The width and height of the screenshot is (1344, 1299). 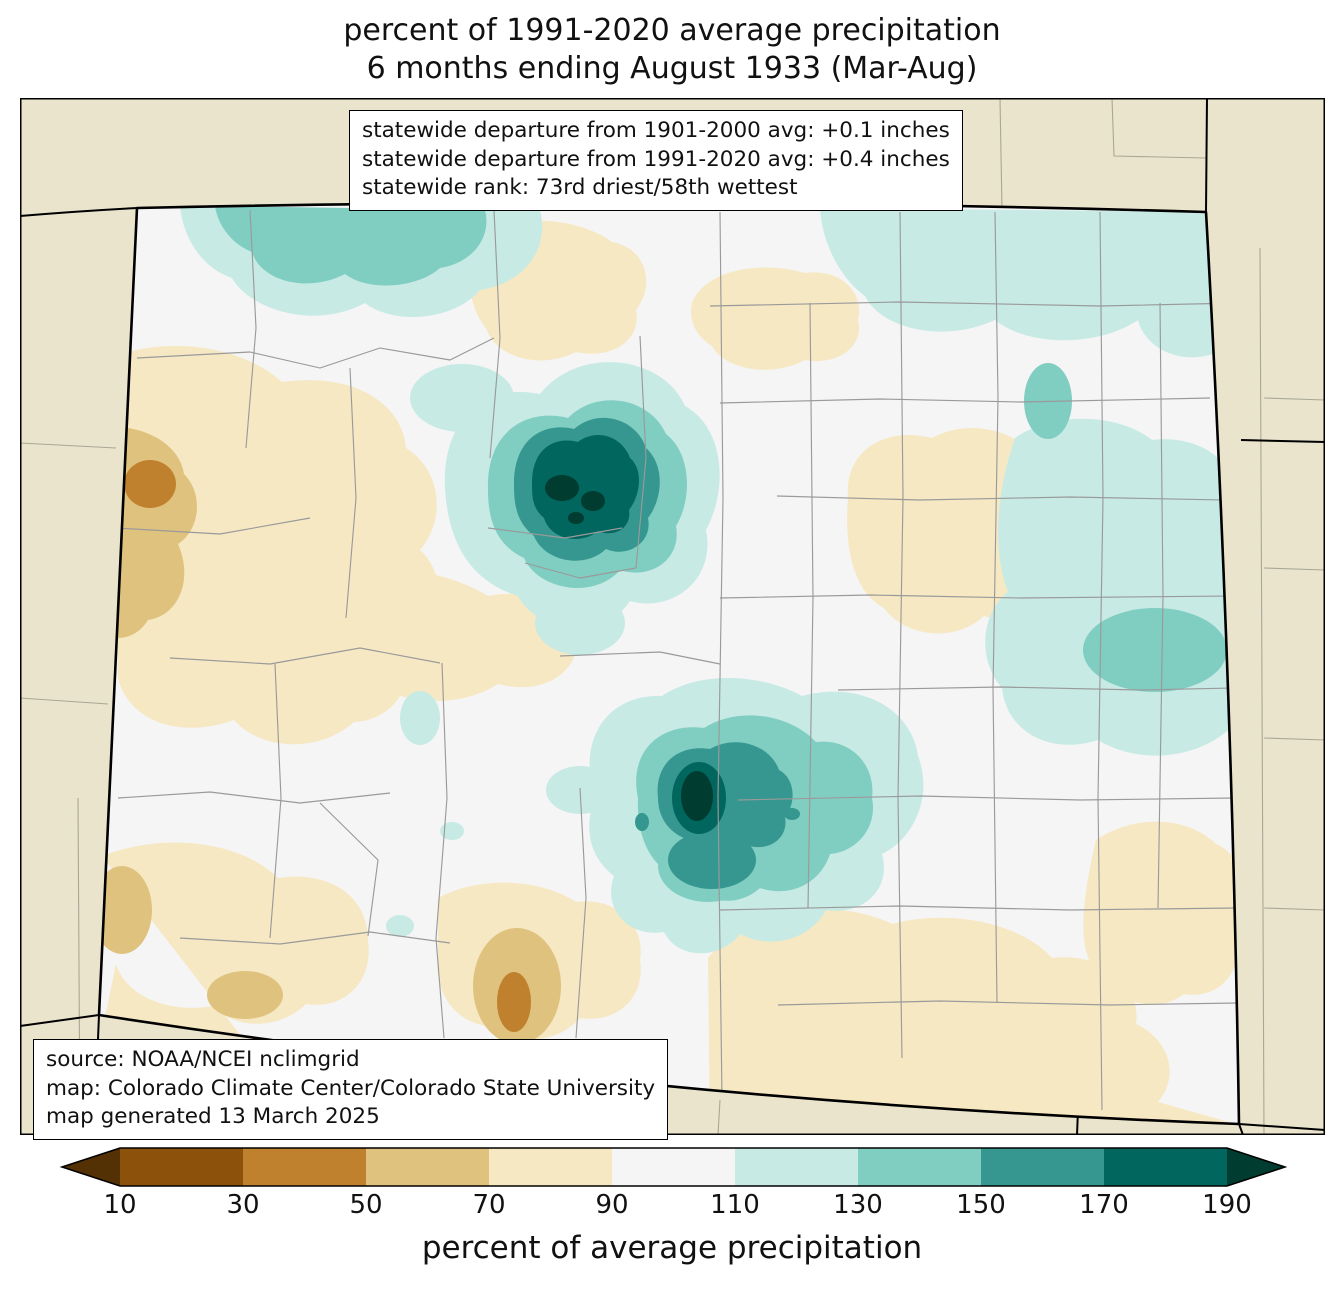 What do you see at coordinates (672, 1188) in the screenshot?
I see `colorbar: 10 30 50 70 90 110 130 150 170 190` at bounding box center [672, 1188].